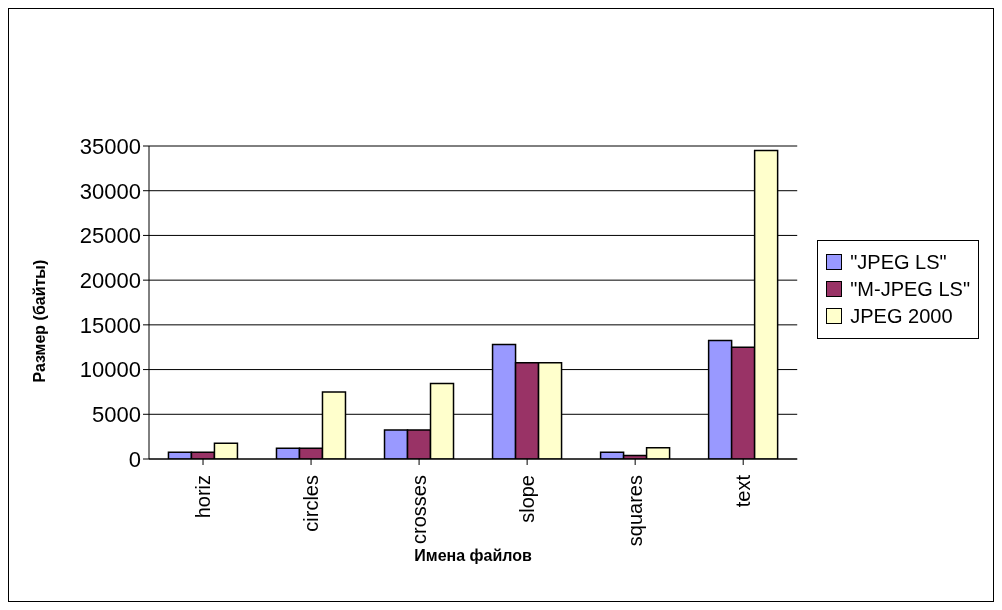 This screenshot has width=1002, height=610. I want to click on legend-label: "M-JPEG LS", so click(910, 289).